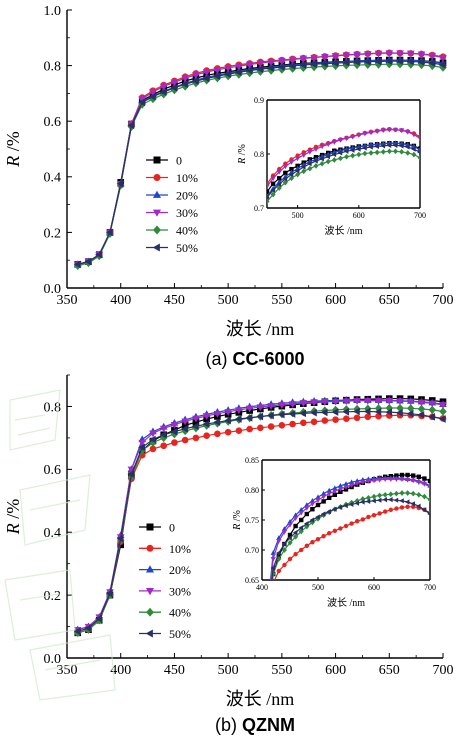 Image resolution: width=462 pixels, height=740 pixels. What do you see at coordinates (180, 634) in the screenshot?
I see `legend-label: 50%` at bounding box center [180, 634].